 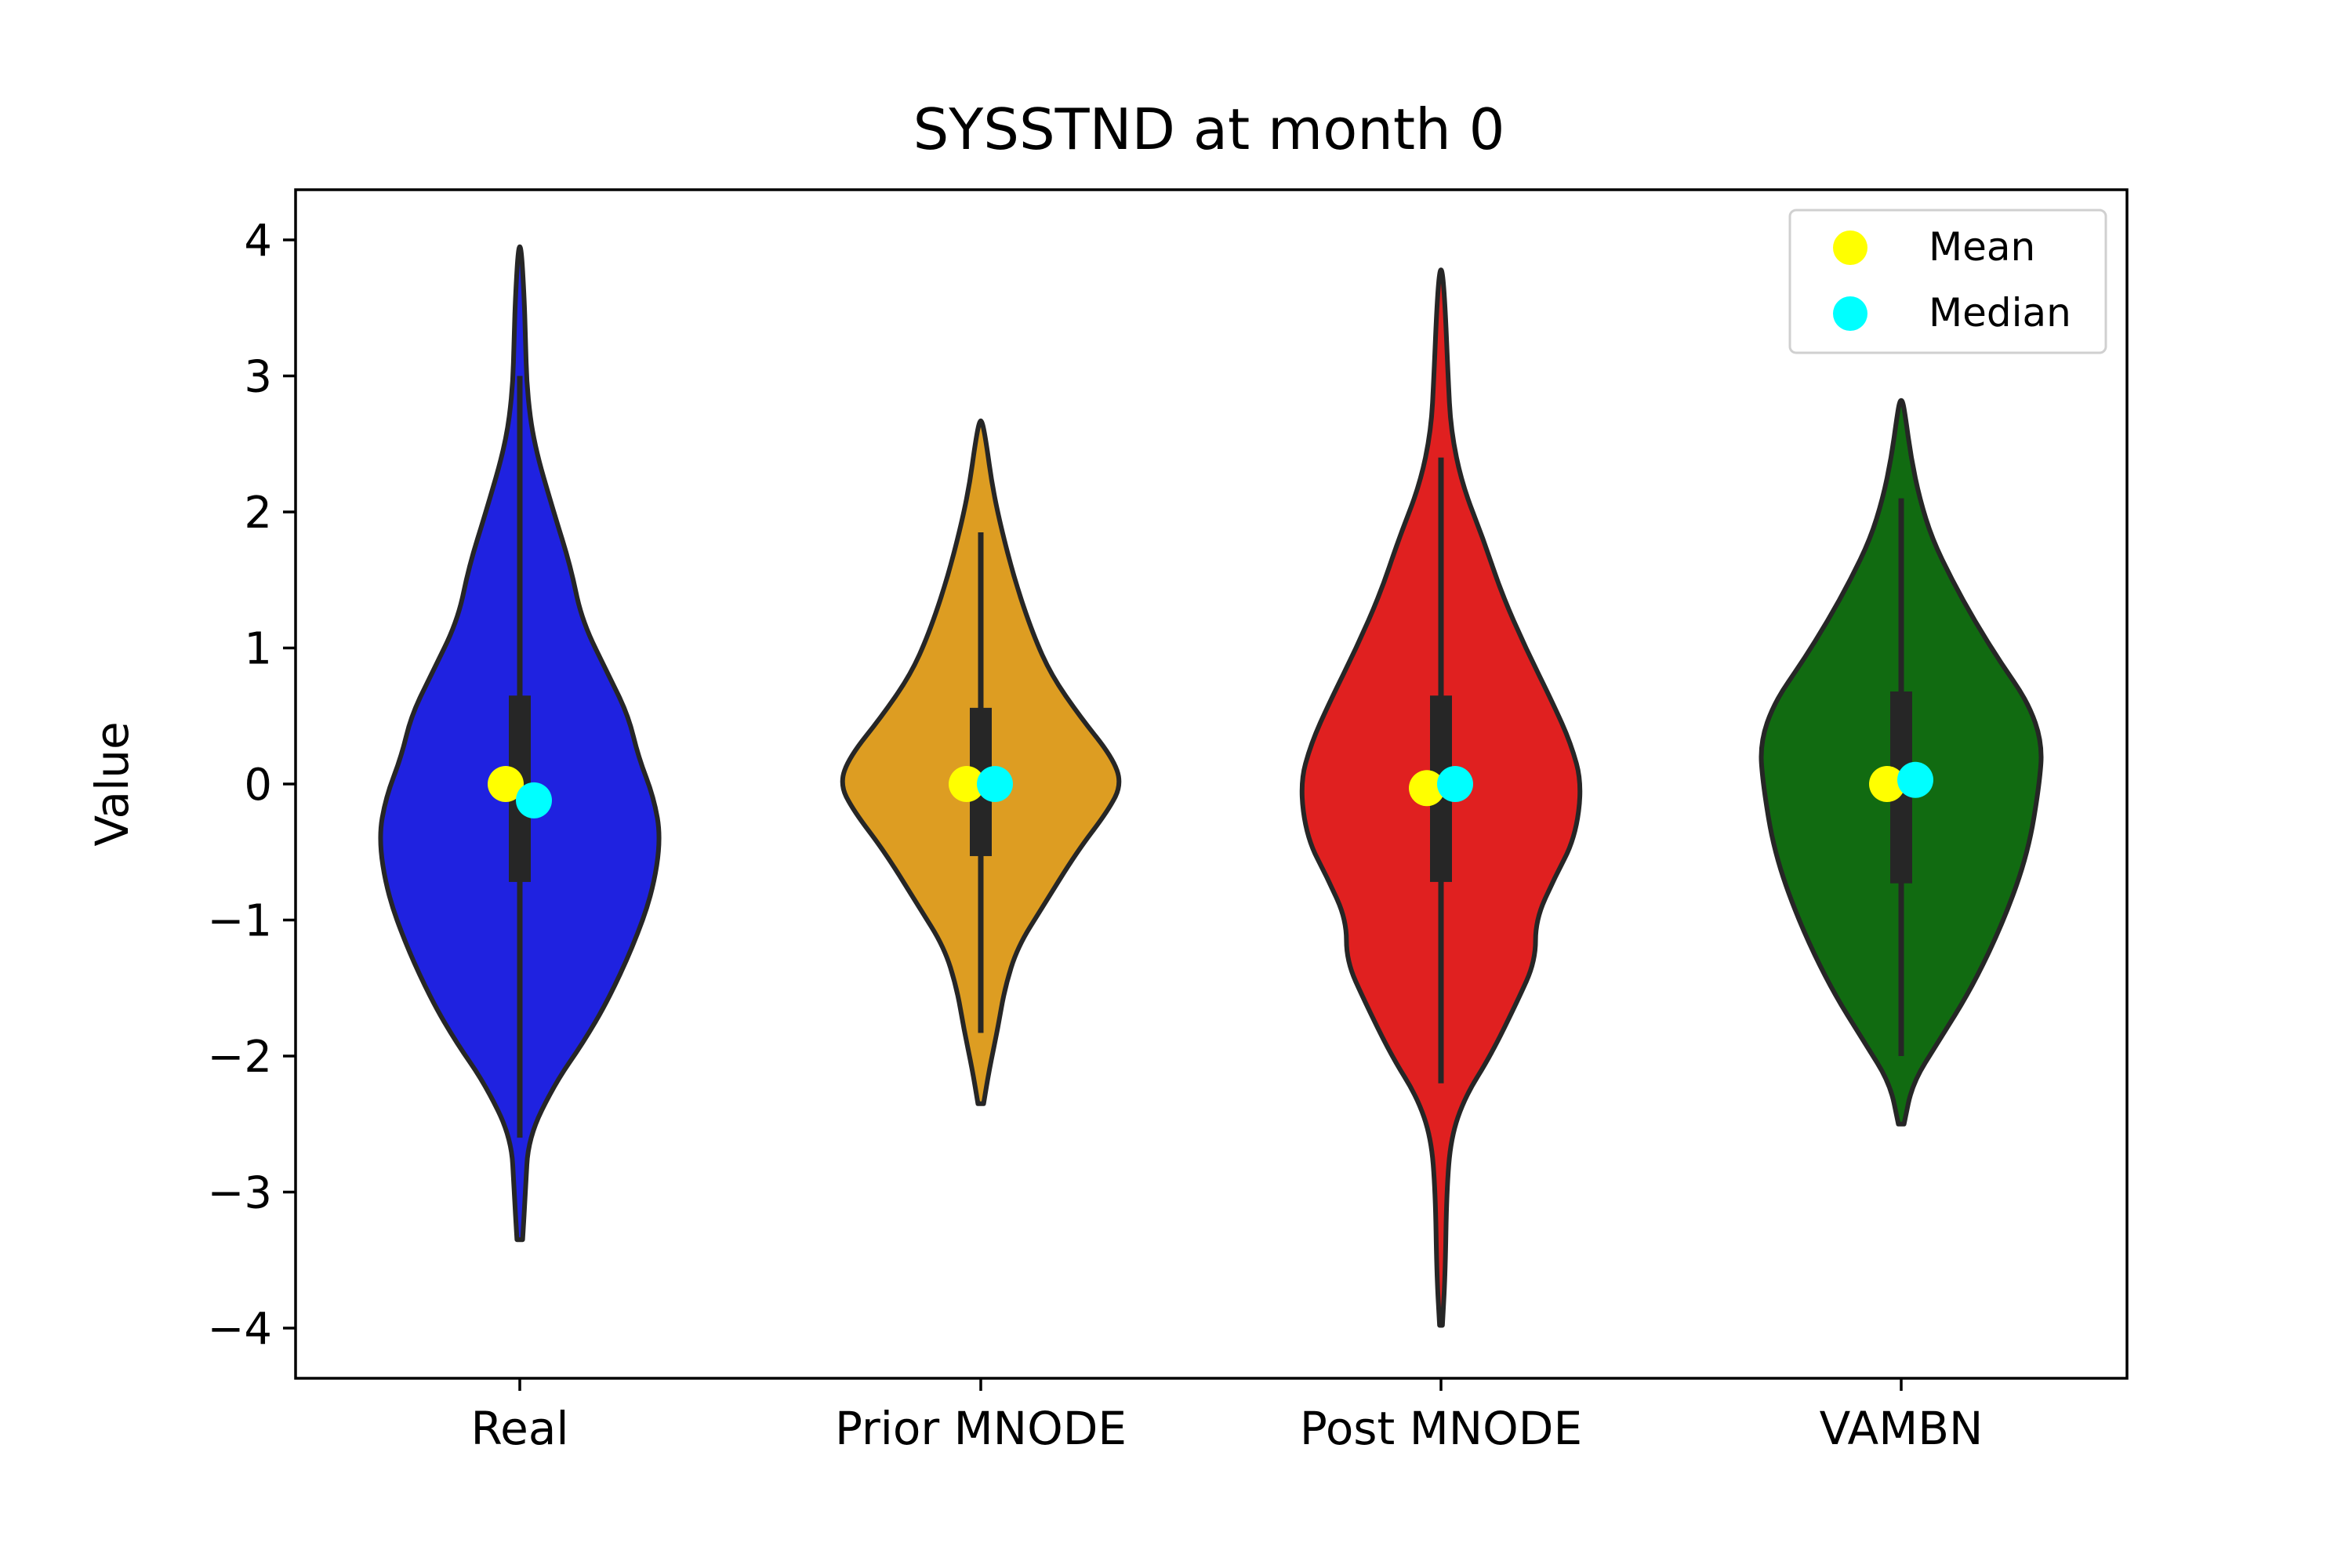 I want to click on median-marker-post-mnode, so click(x=1455, y=784).